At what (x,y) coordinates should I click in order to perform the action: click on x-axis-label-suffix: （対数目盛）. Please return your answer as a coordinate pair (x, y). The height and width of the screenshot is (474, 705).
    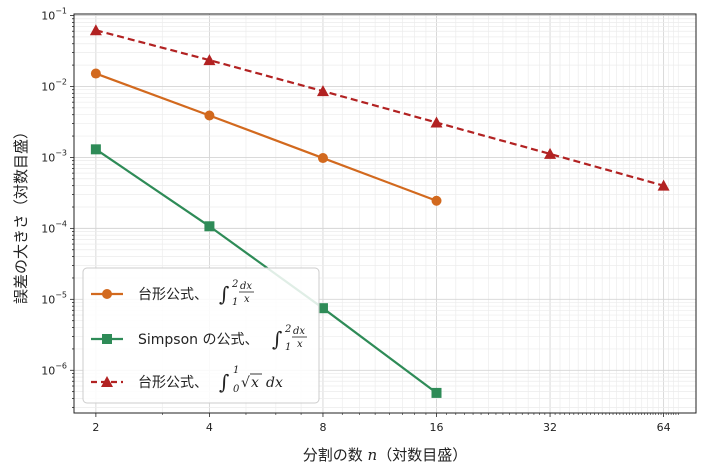
    Looking at the image, I should click on (422, 455).